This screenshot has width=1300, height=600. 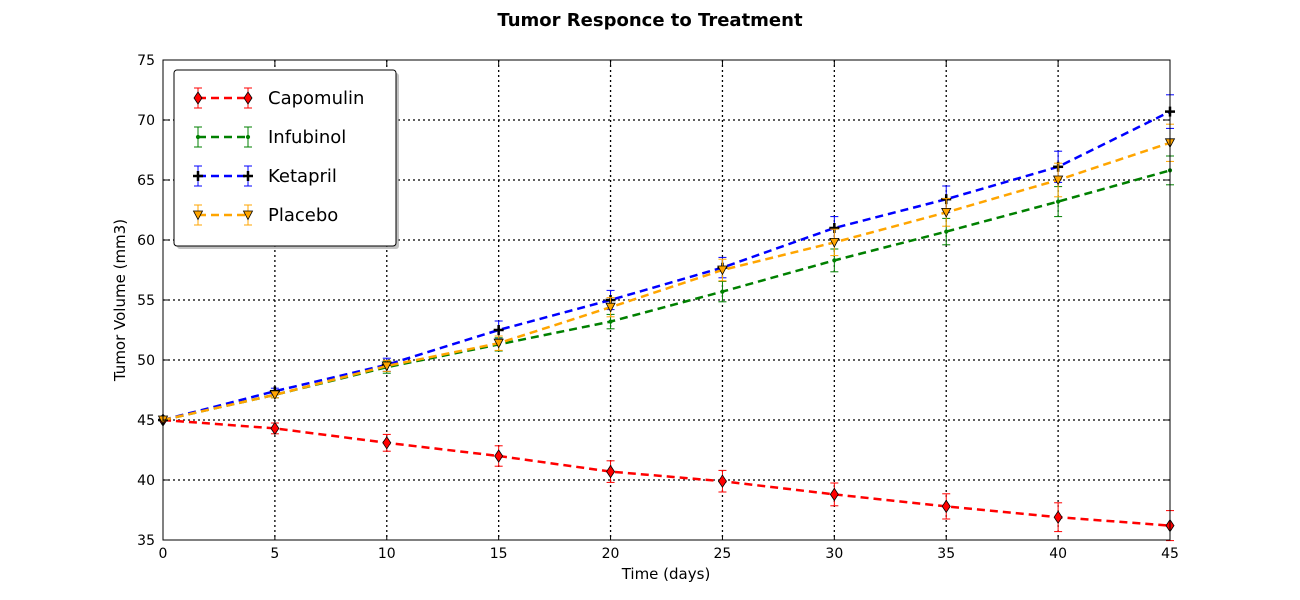 What do you see at coordinates (611, 554) in the screenshot?
I see `x-tick-label: 20` at bounding box center [611, 554].